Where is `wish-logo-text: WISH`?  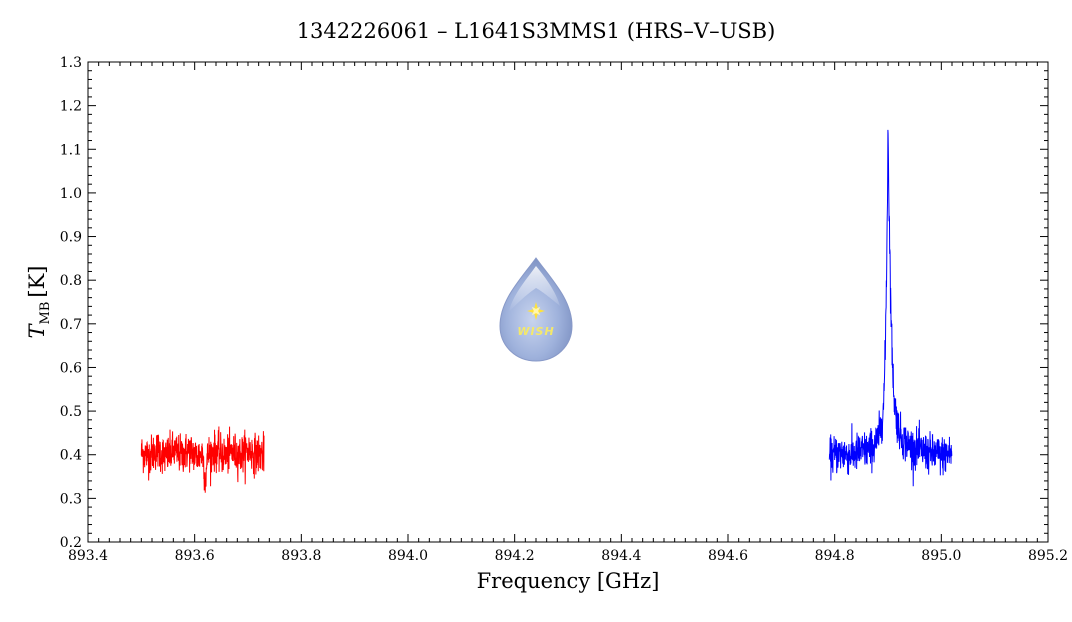 wish-logo-text: WISH is located at coordinates (535, 331).